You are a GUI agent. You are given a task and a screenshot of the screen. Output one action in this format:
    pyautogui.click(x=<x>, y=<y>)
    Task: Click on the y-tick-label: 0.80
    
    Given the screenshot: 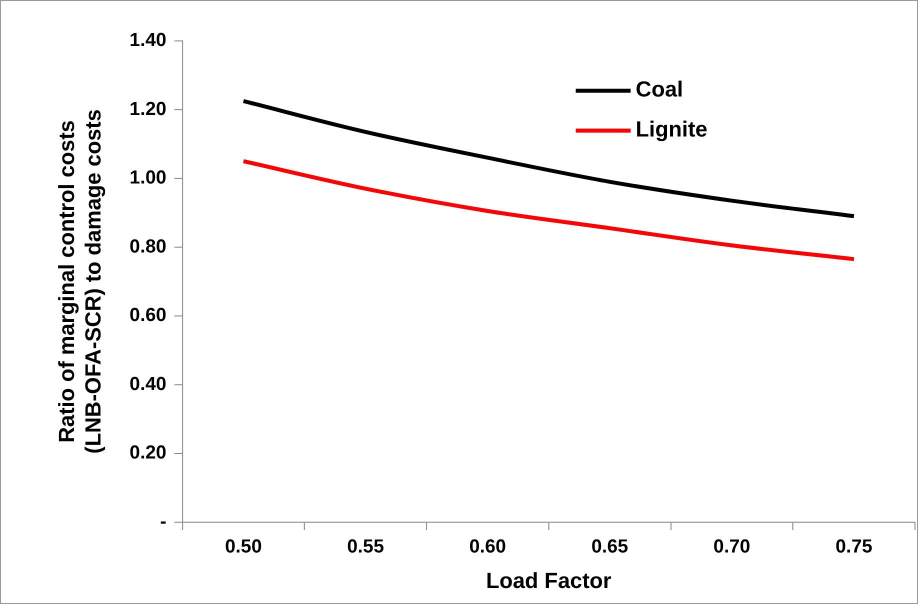 What is the action you would take?
    pyautogui.click(x=148, y=247)
    